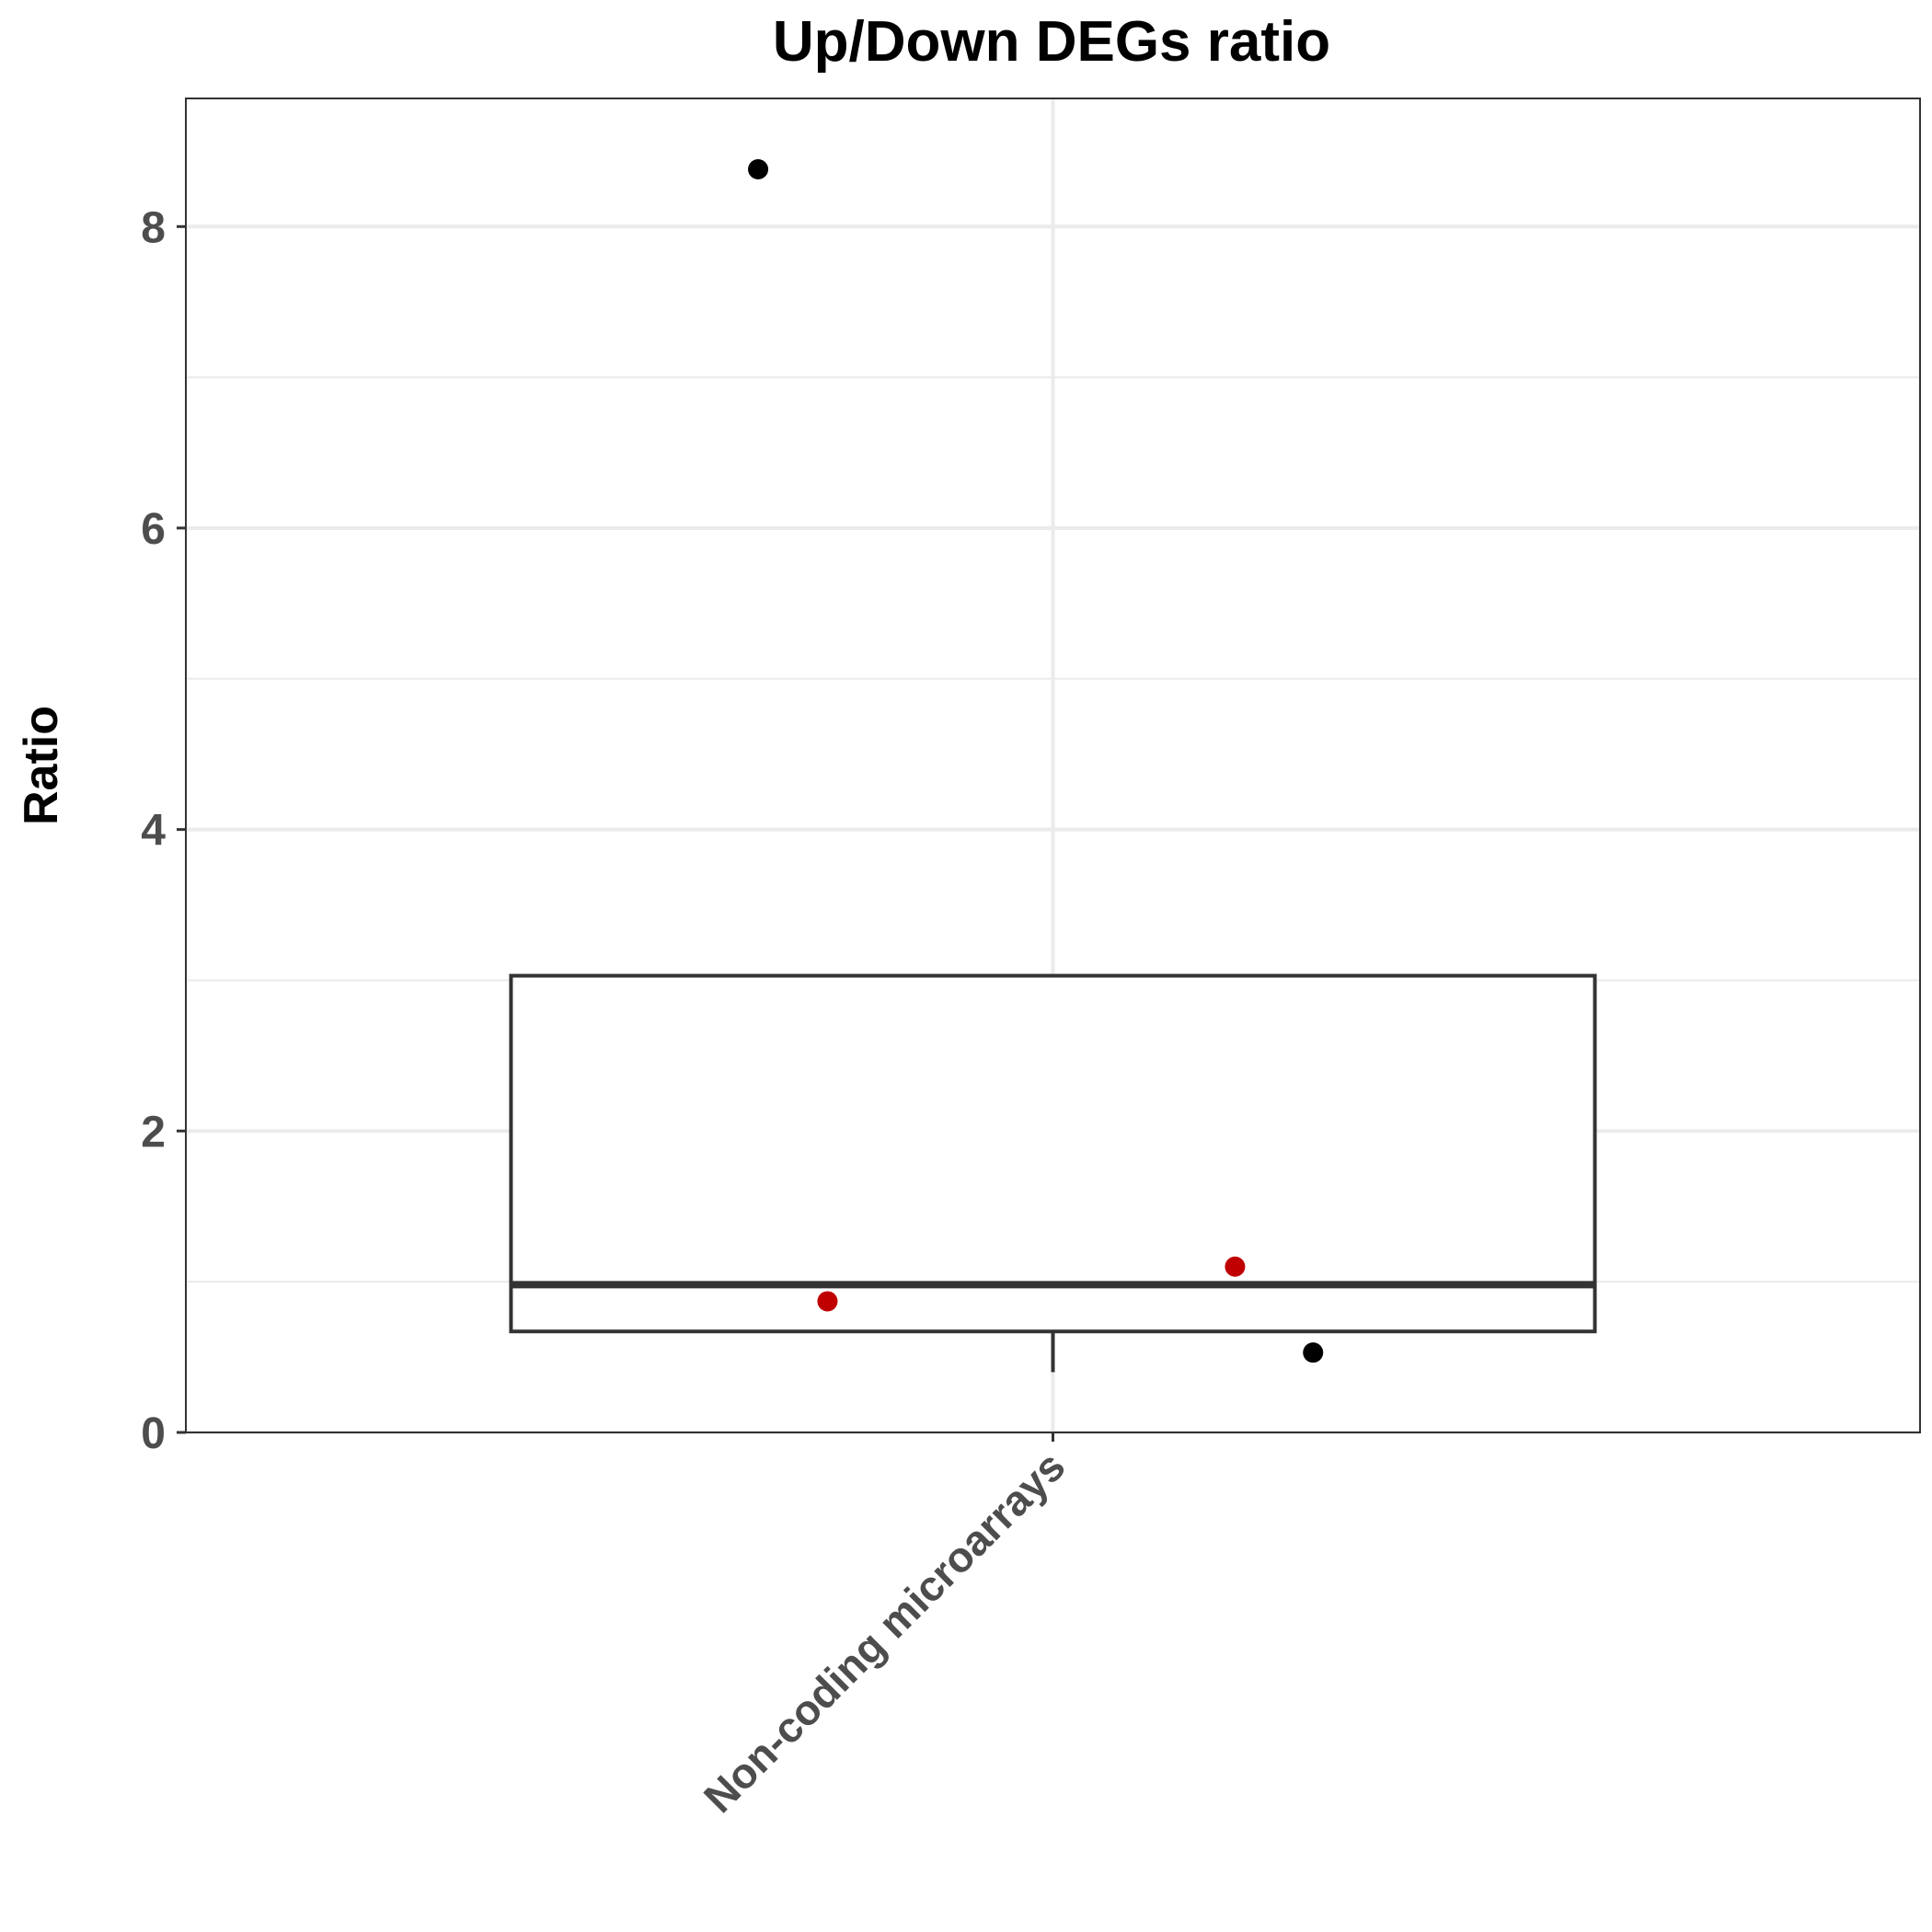  I want to click on y-tick-label: 8, so click(153, 227).